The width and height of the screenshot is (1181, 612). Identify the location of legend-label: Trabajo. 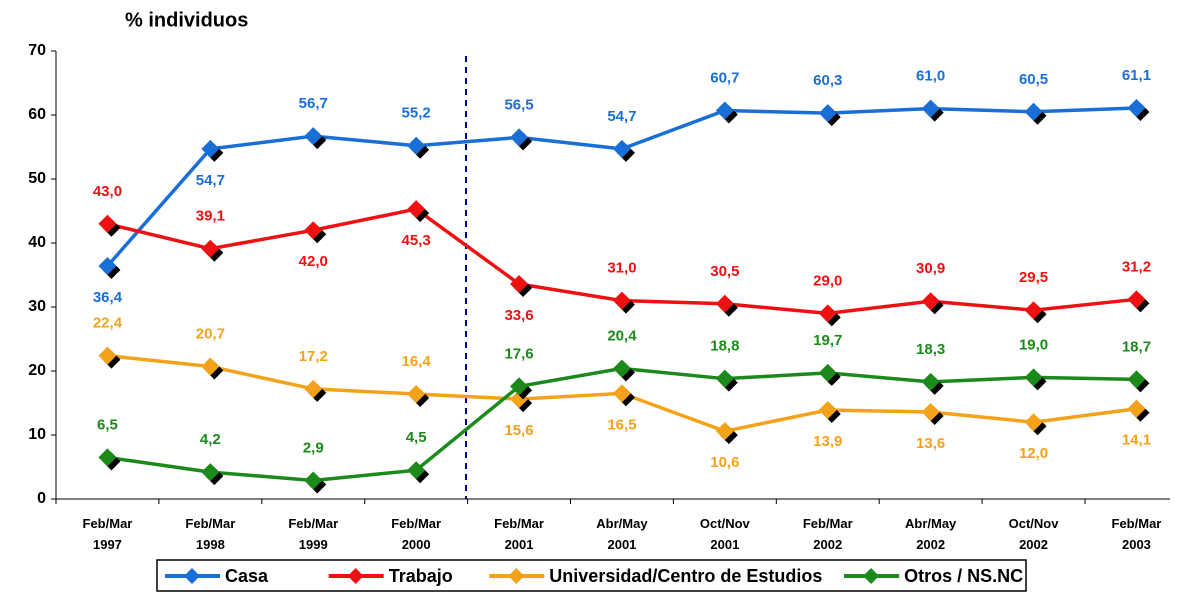
(421, 576).